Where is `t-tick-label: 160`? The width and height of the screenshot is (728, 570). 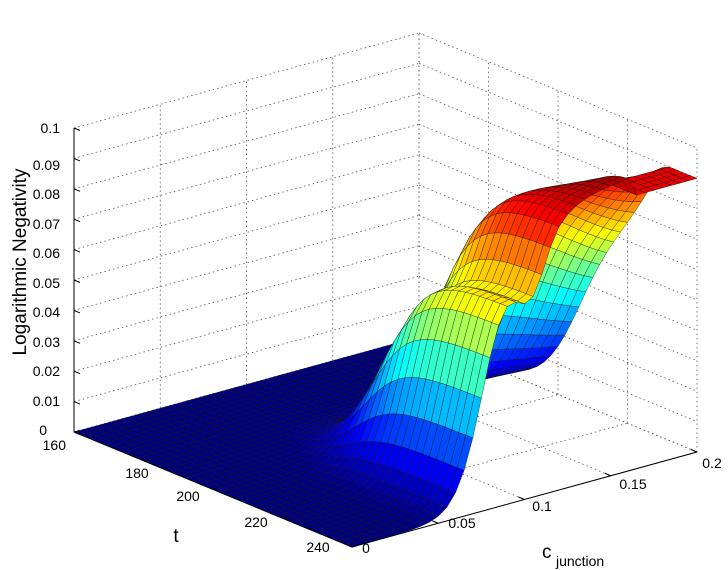 t-tick-label: 160 is located at coordinates (55, 445).